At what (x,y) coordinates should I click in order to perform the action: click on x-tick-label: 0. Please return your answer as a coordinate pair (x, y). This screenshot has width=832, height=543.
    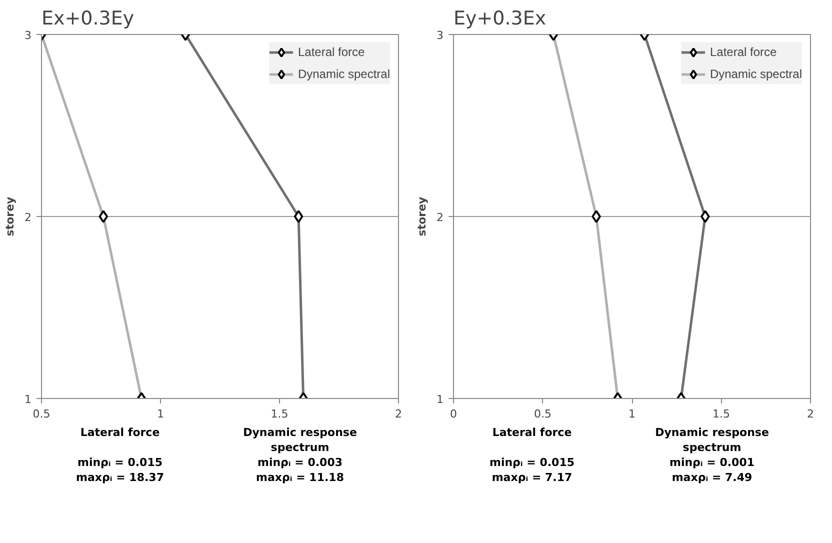
    Looking at the image, I should click on (453, 414).